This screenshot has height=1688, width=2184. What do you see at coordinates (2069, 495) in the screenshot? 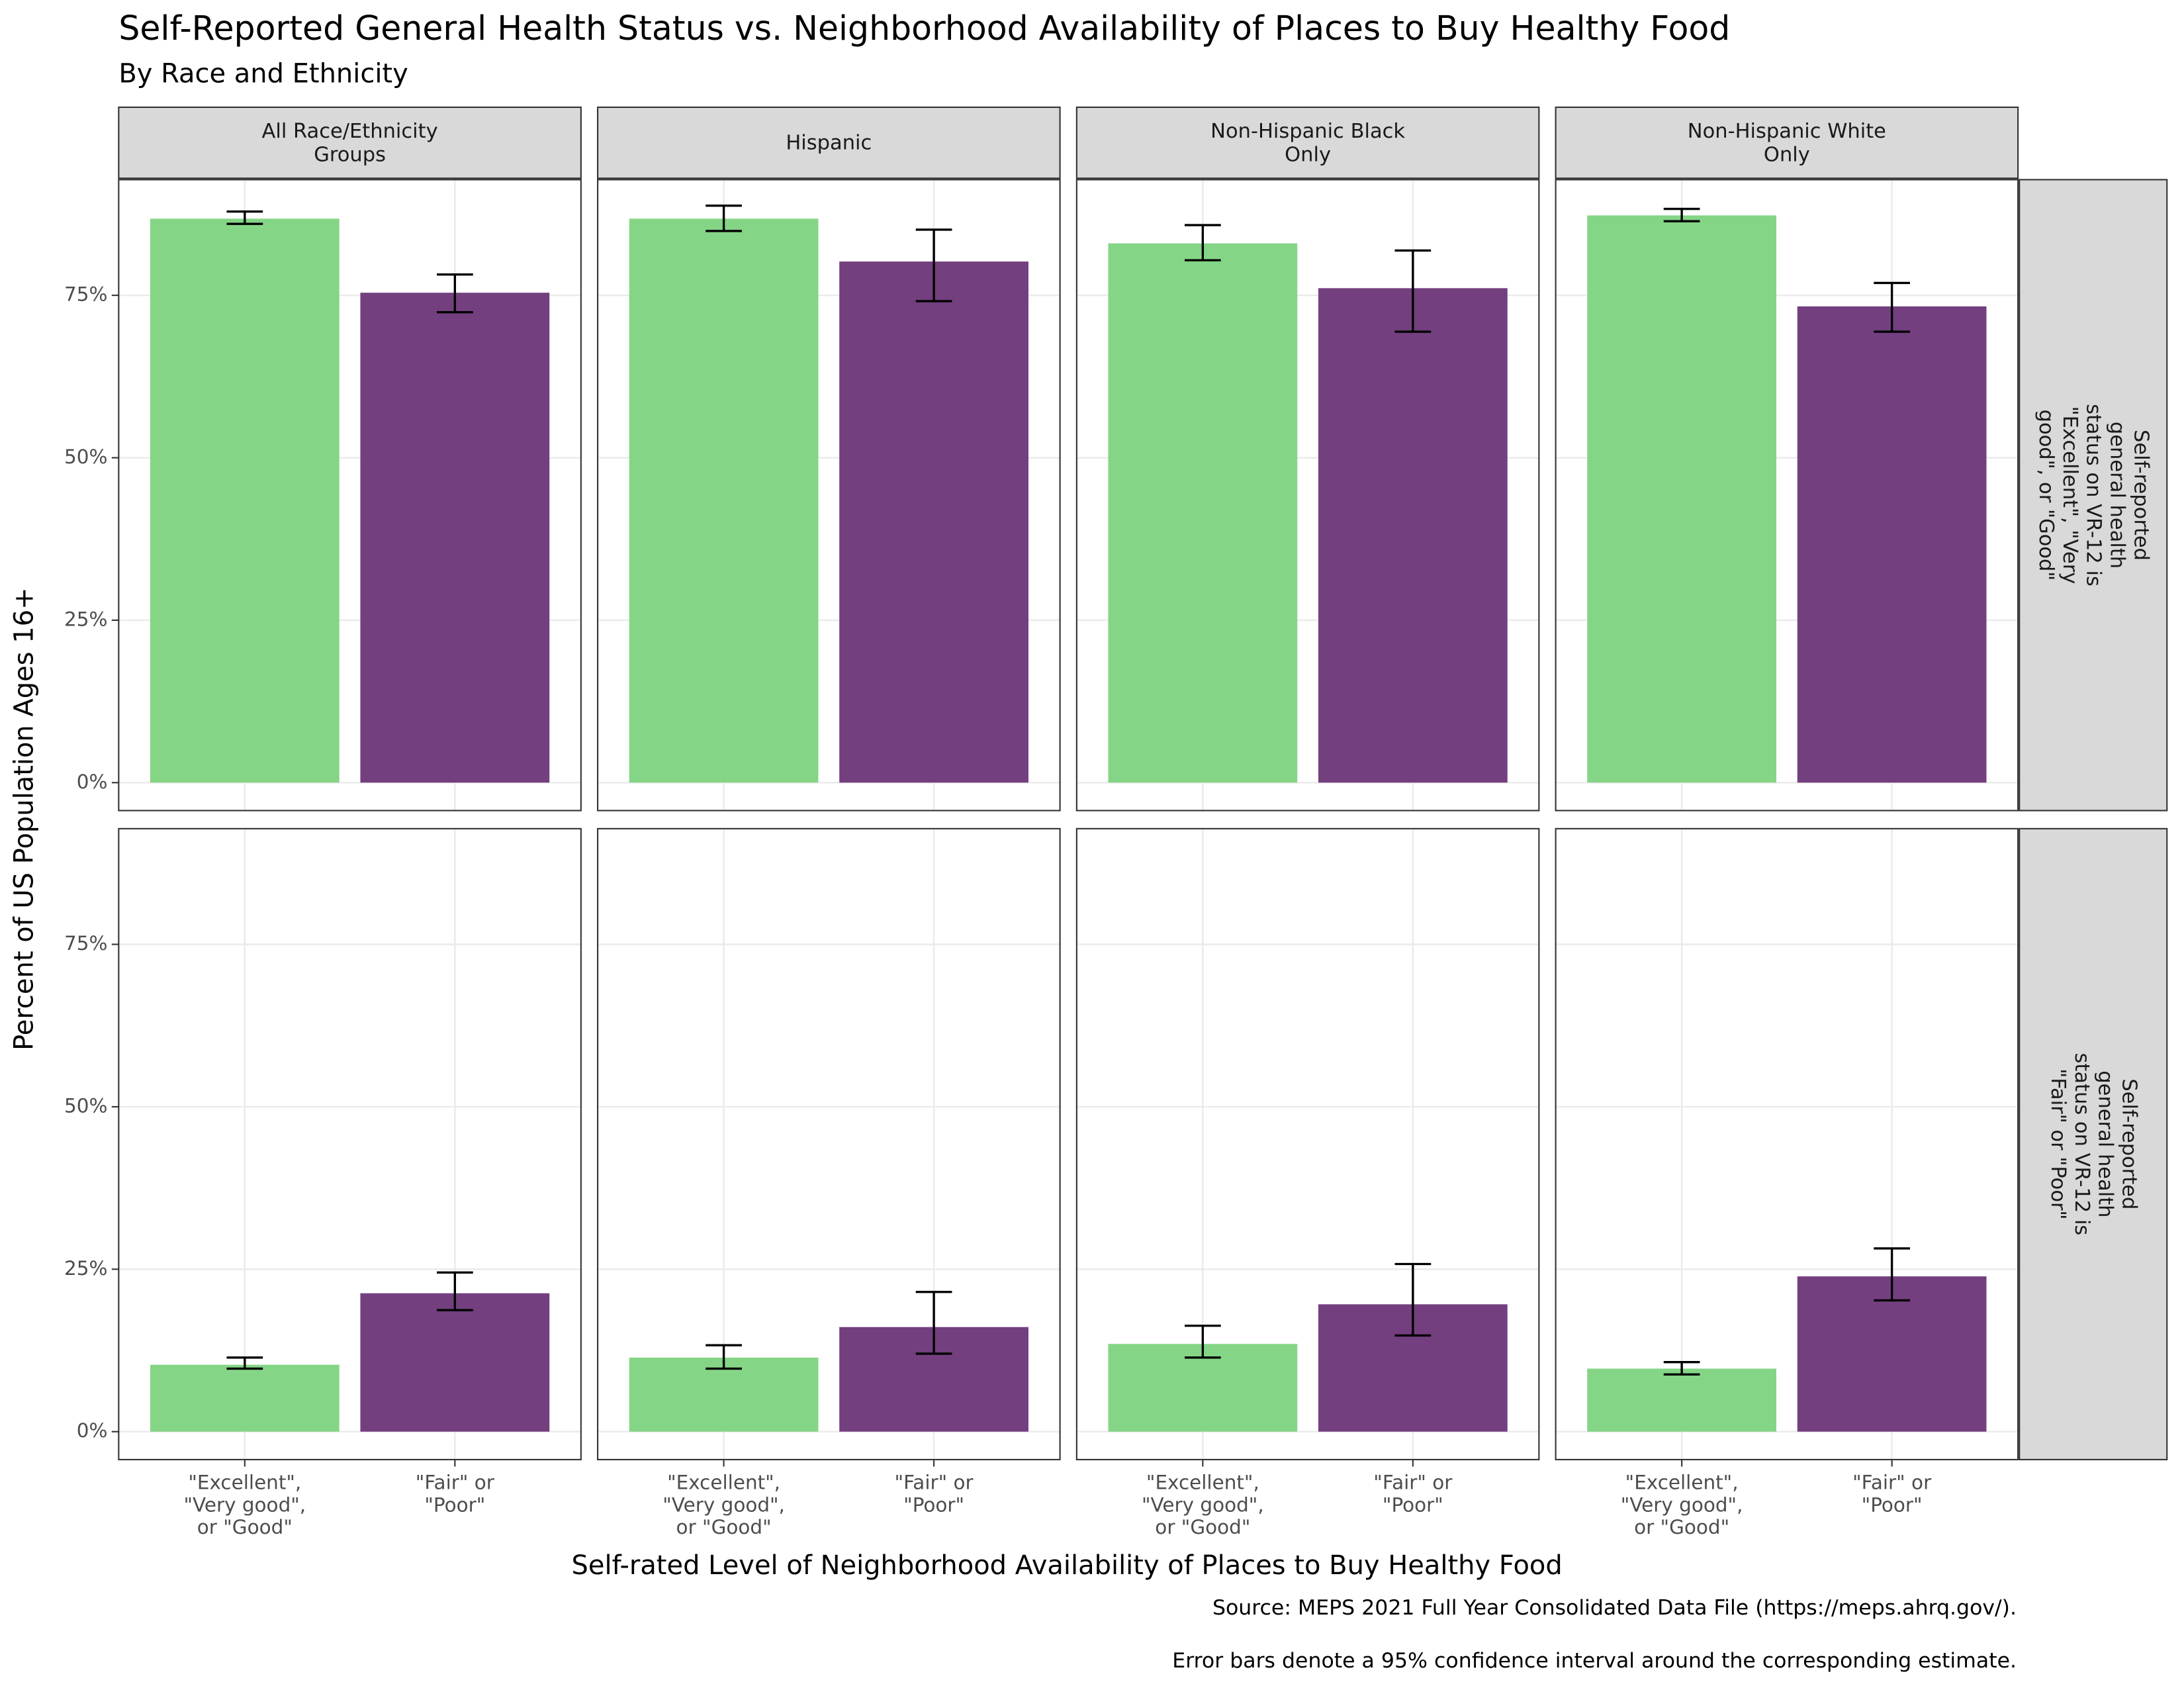
I see `row-strip-label-line: "Excellent", "Very` at bounding box center [2069, 495].